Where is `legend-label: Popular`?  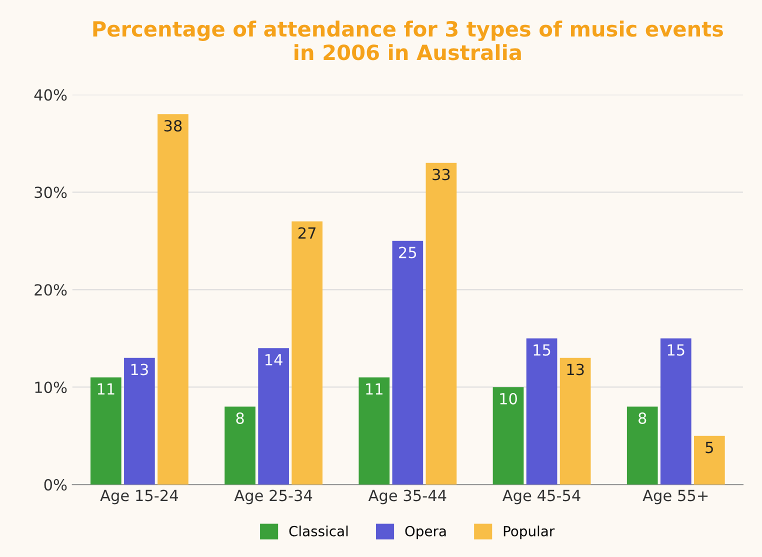
legend-label: Popular is located at coordinates (529, 533).